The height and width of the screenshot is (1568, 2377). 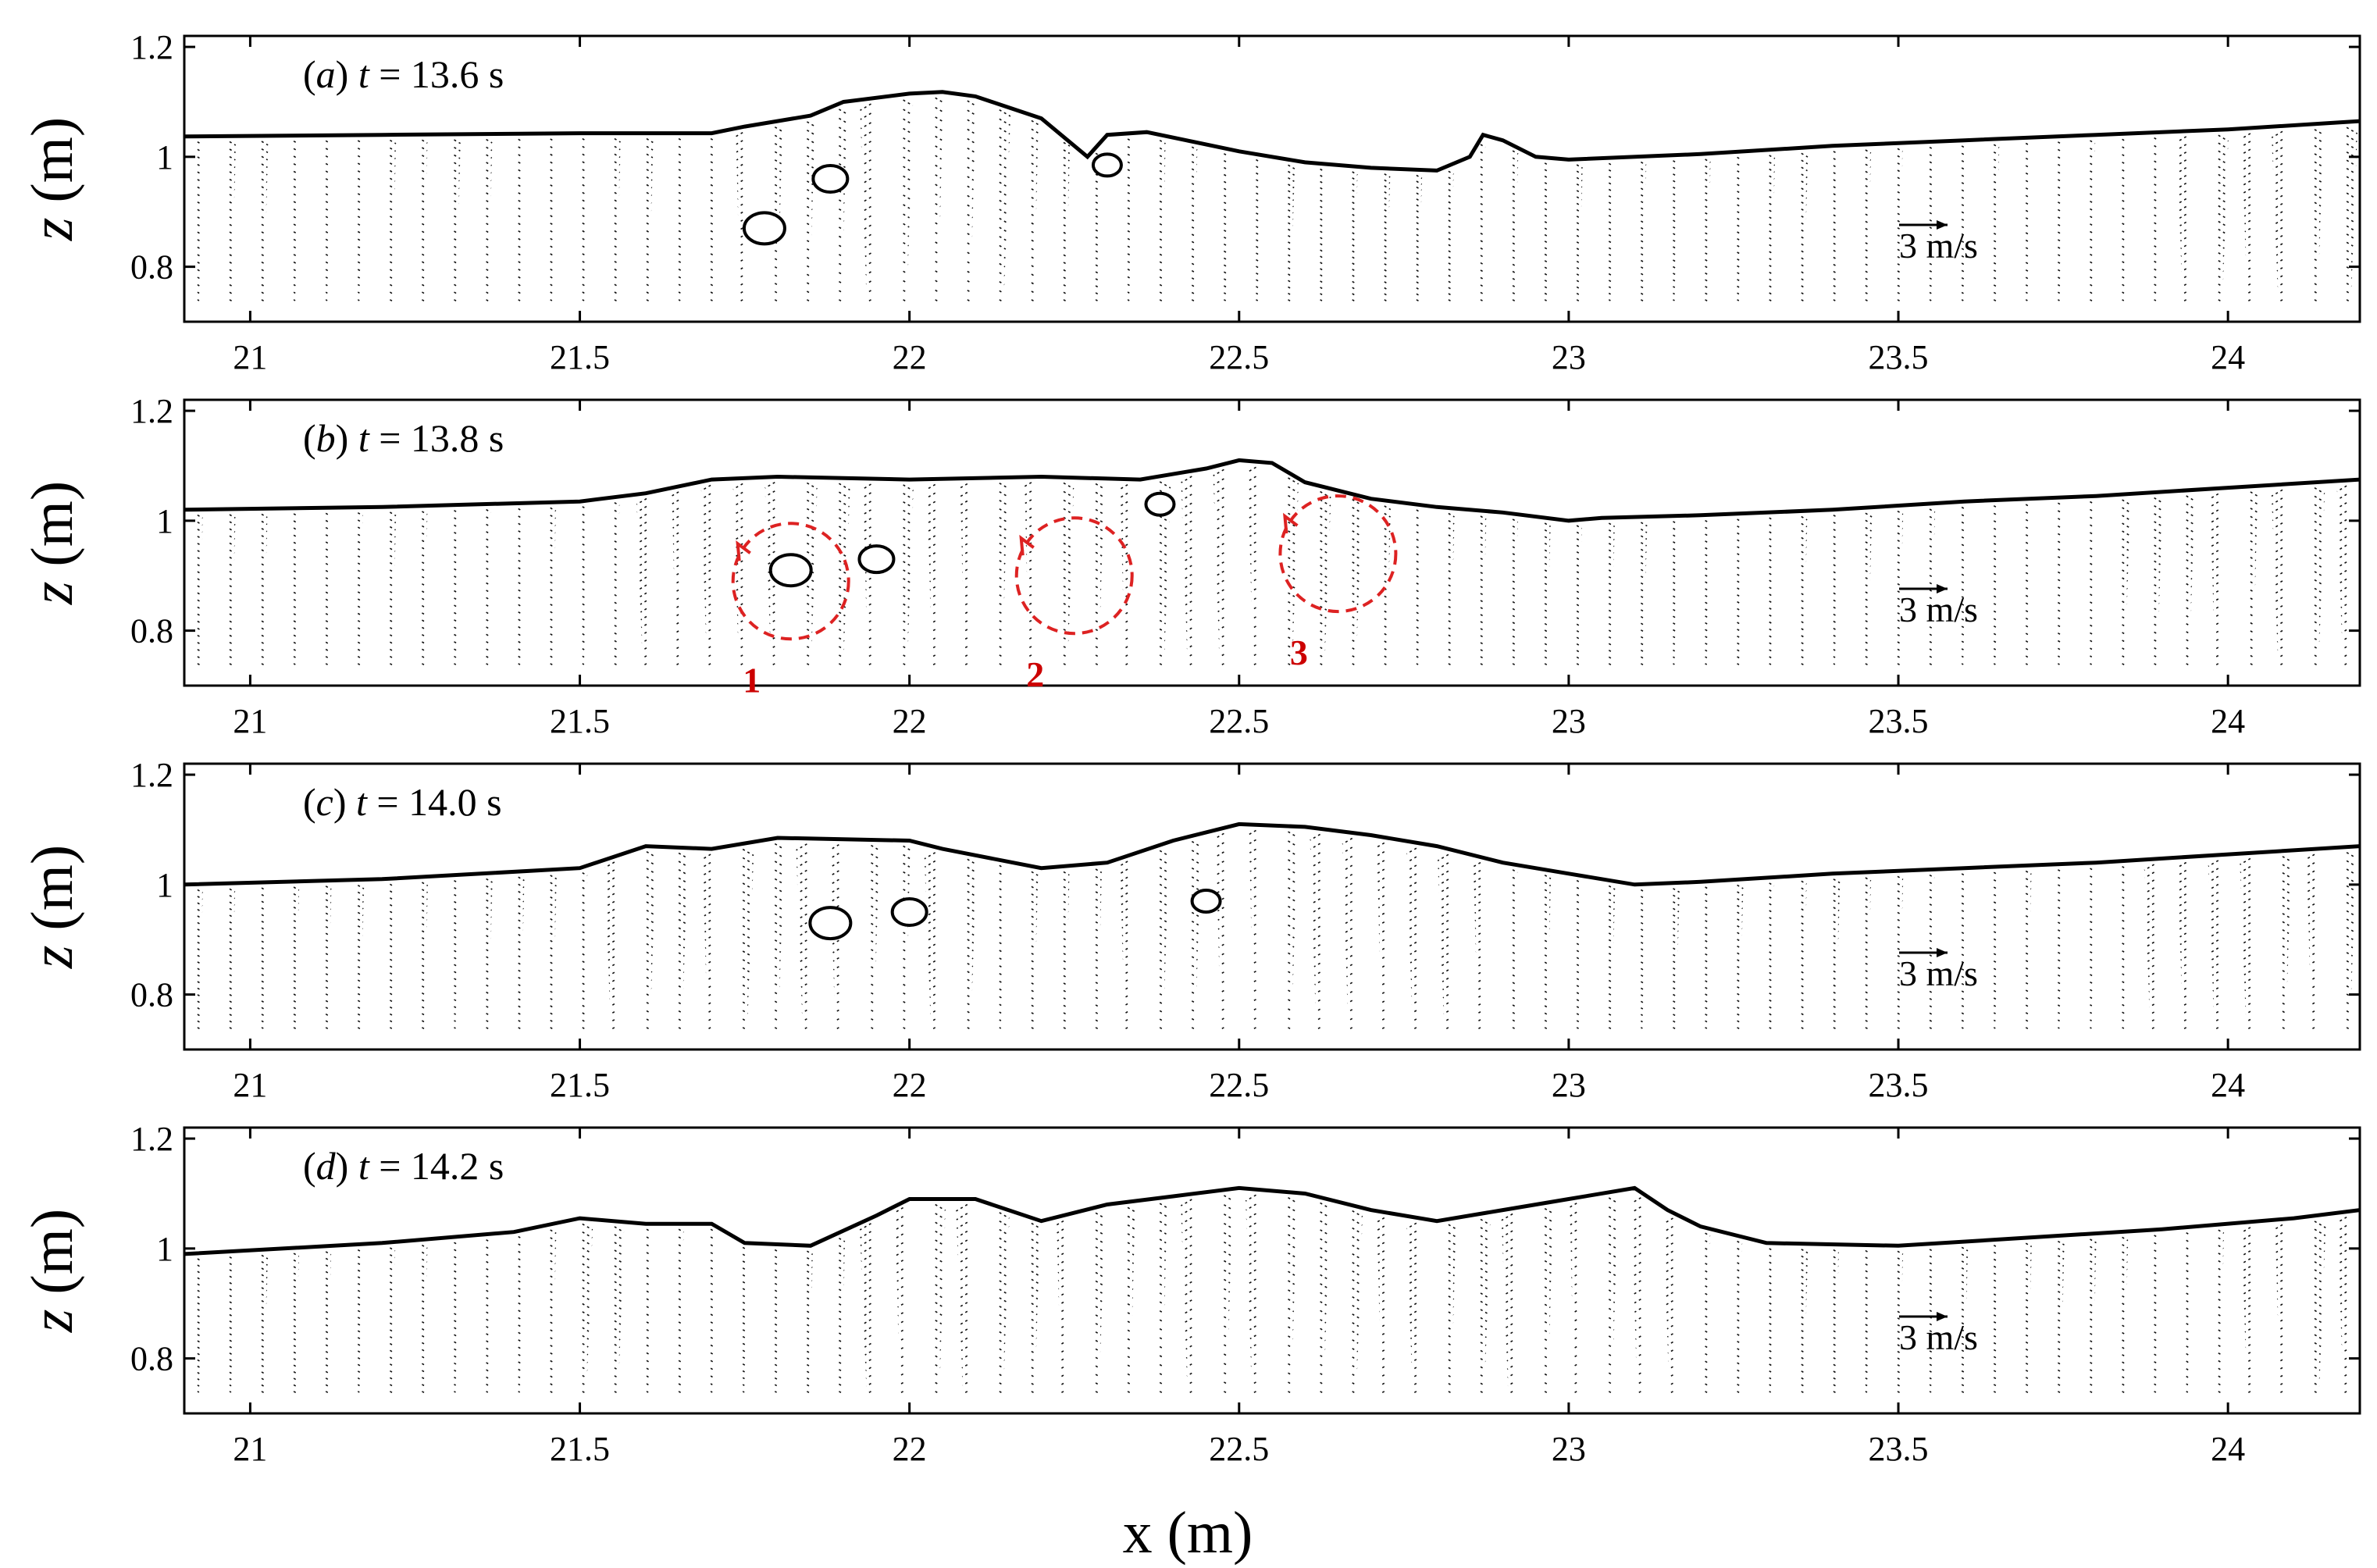 I want to click on panel-label: (d) t = 14.2 s, so click(x=403, y=1166).